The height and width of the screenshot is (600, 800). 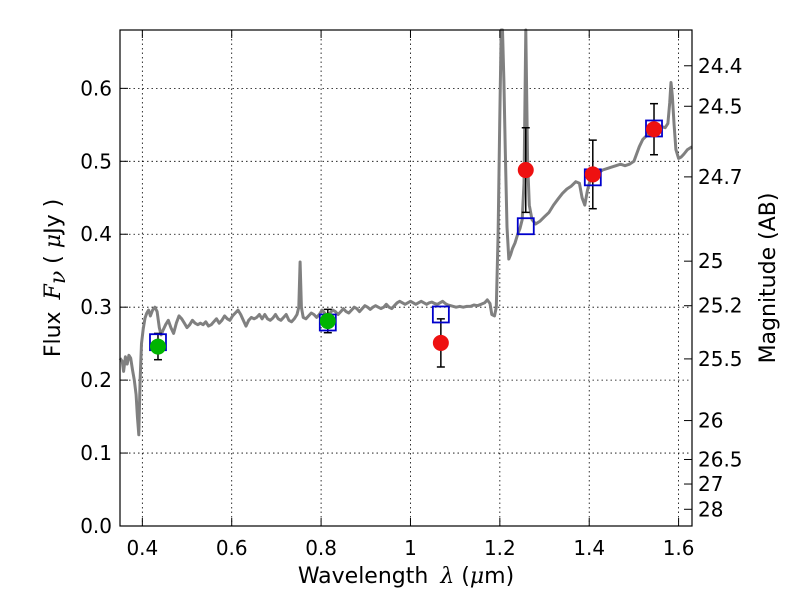 I want to click on x-axis-label-symbol: λ, so click(x=446, y=576).